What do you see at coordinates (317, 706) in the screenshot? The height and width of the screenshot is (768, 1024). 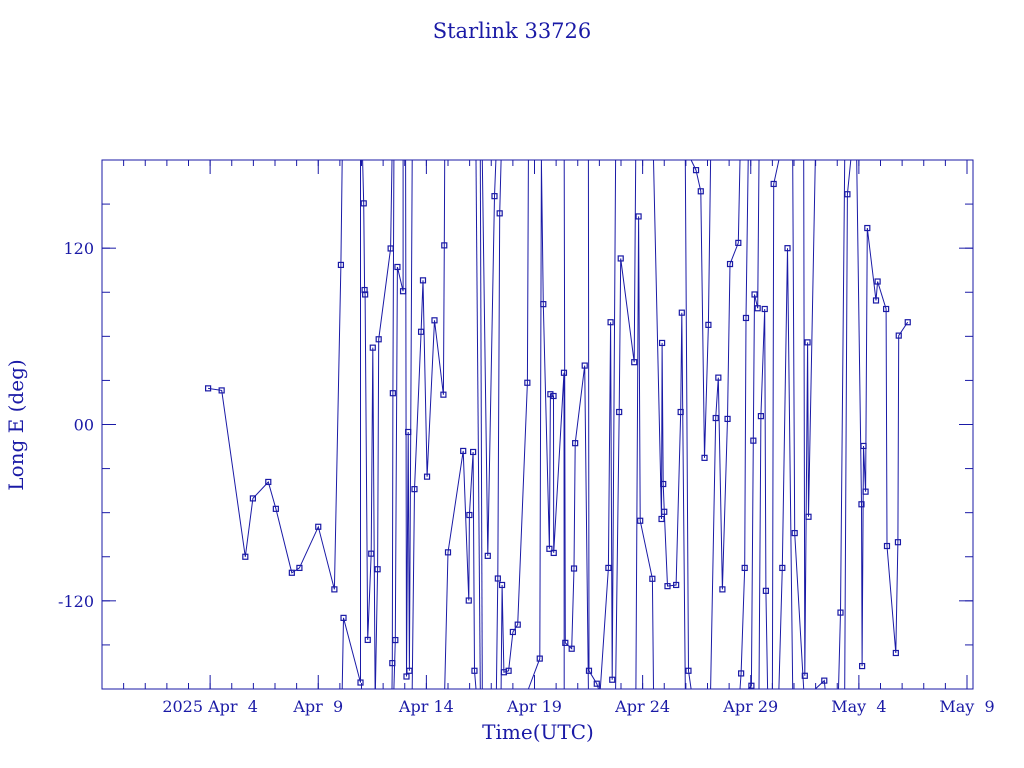 I see `x-tick-label: Apr 9` at bounding box center [317, 706].